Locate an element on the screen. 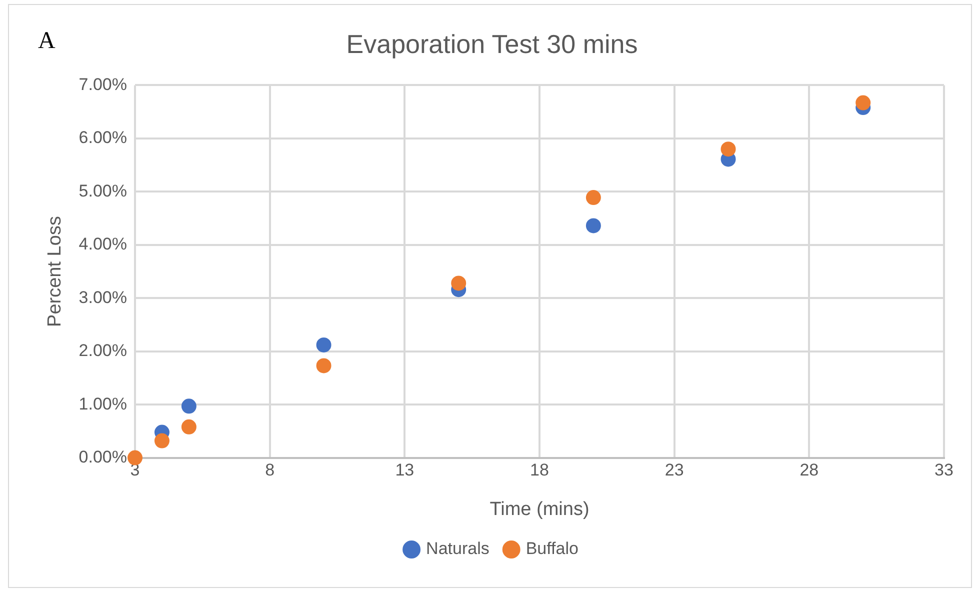 Image resolution: width=974 pixels, height=590 pixels. legend-label: Naturals is located at coordinates (458, 548).